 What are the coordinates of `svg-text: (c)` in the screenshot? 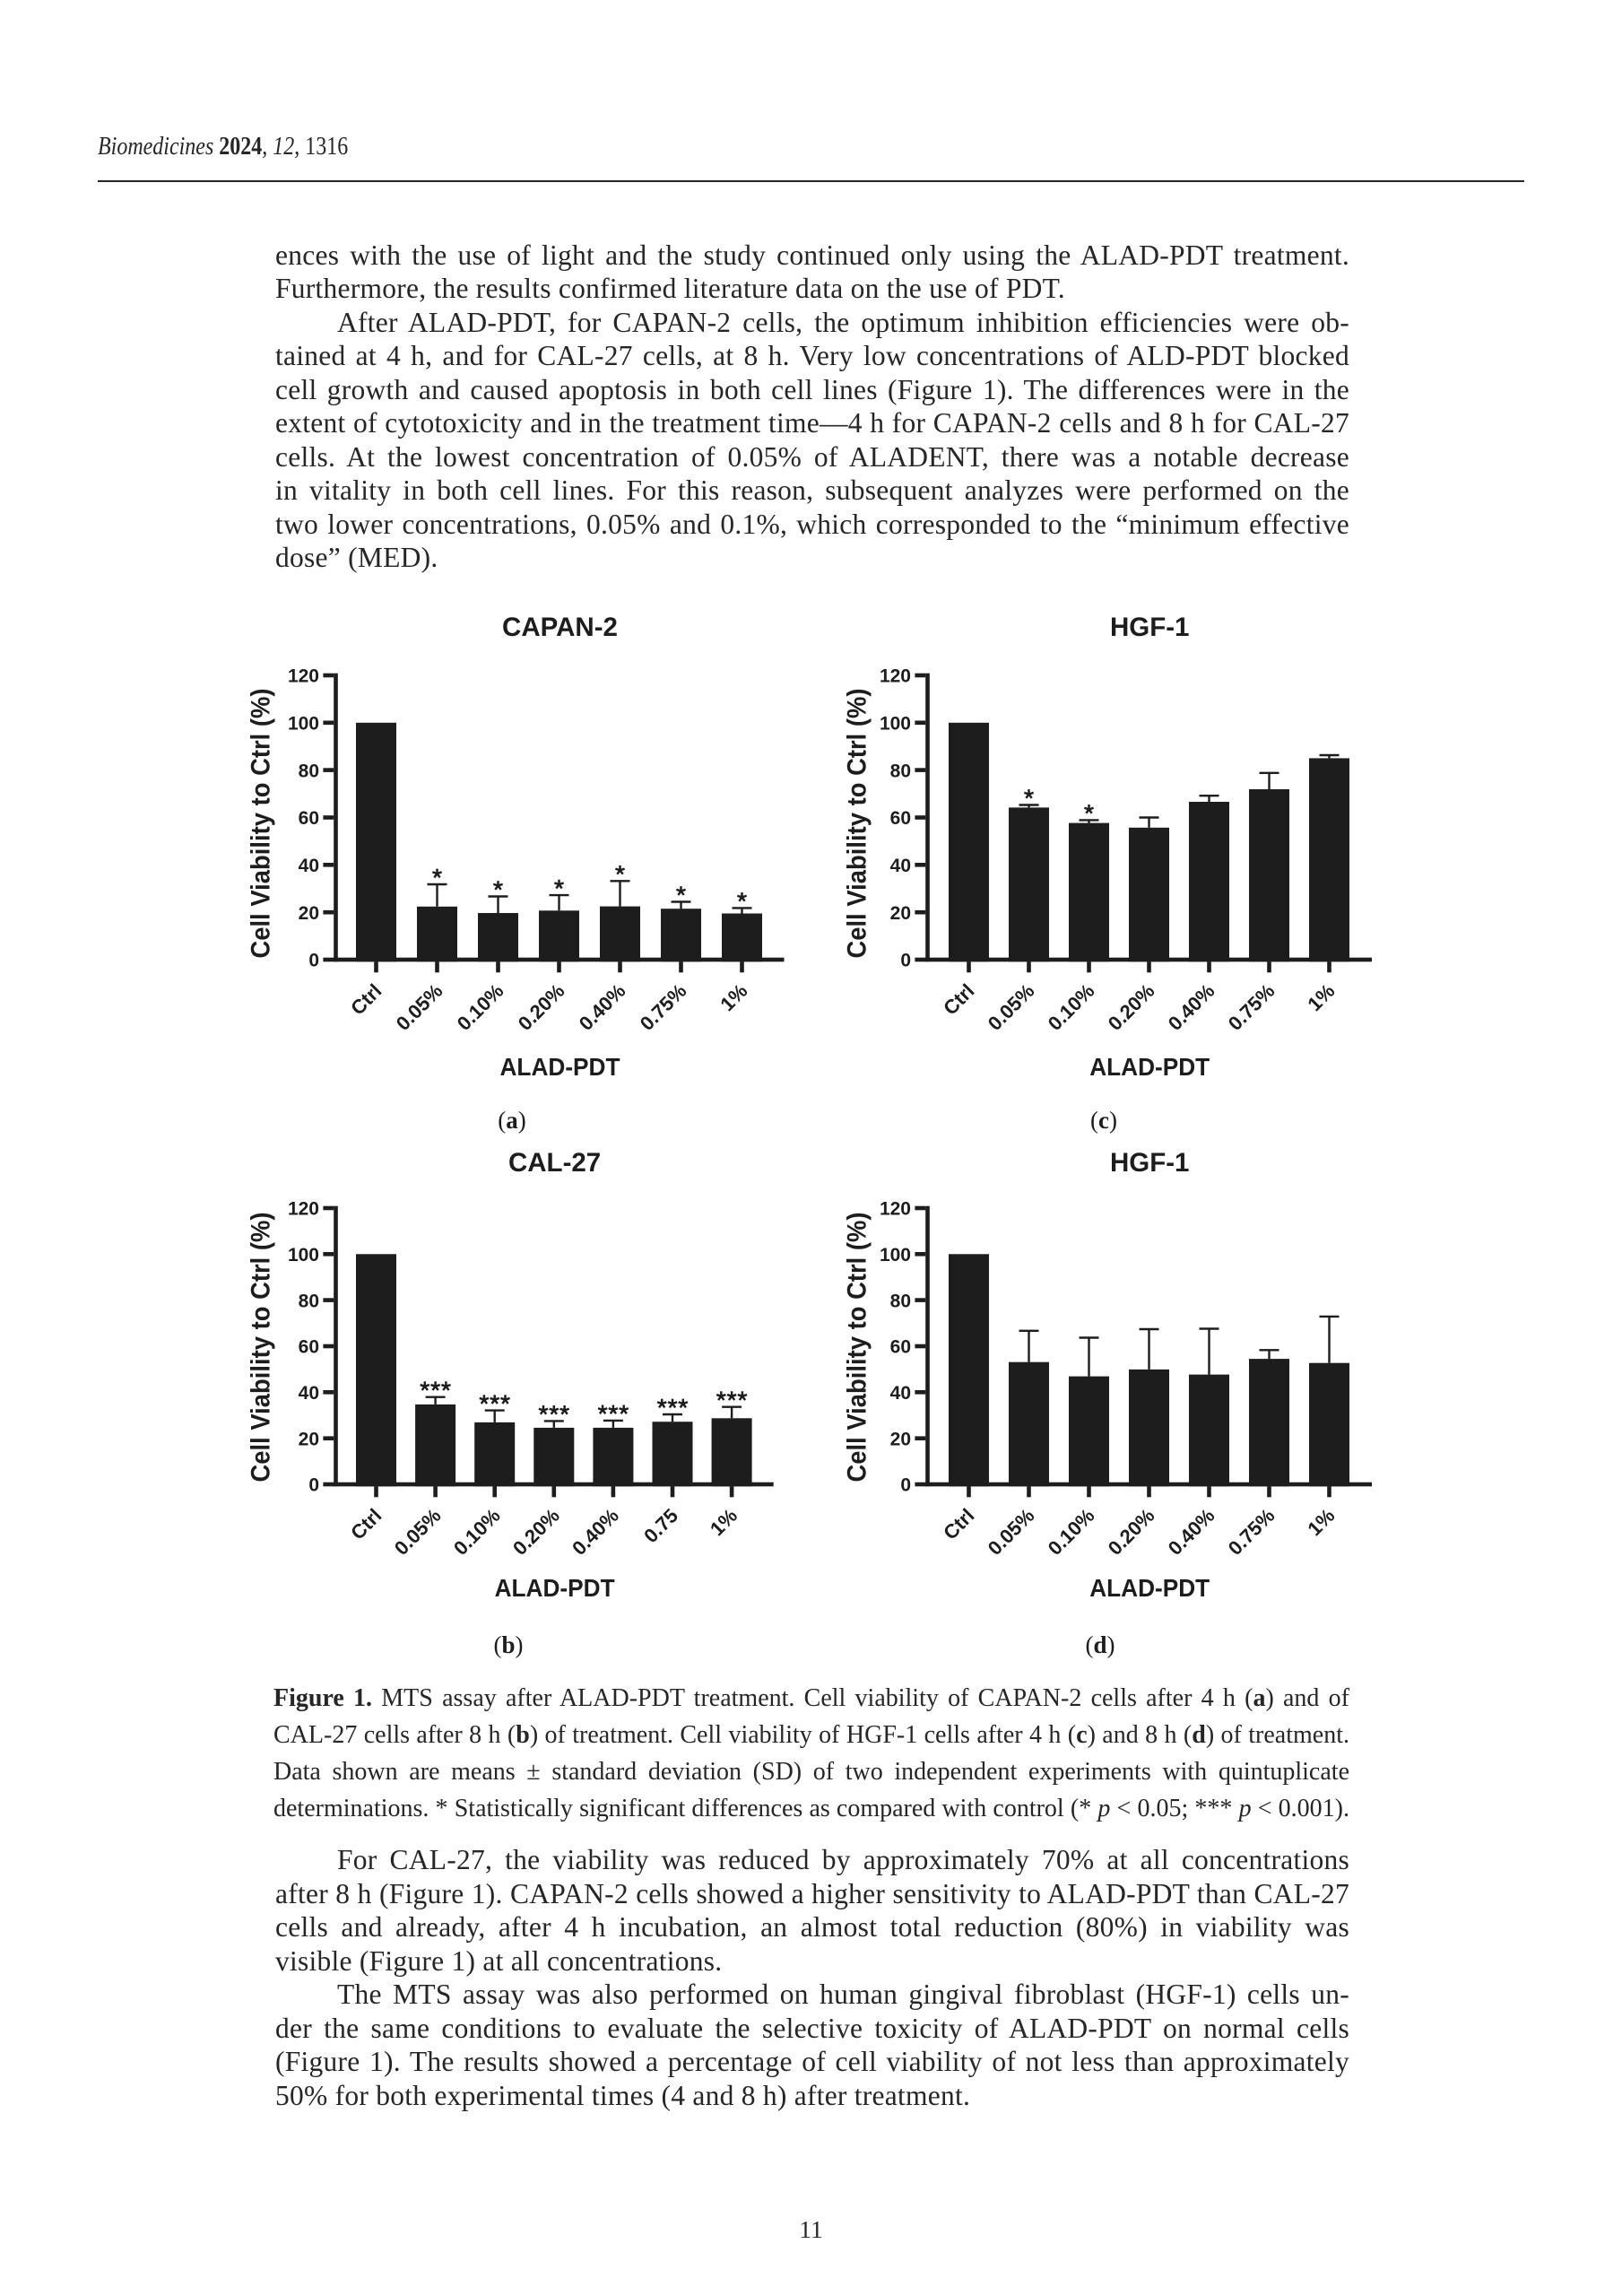 It's located at (1103, 1120).